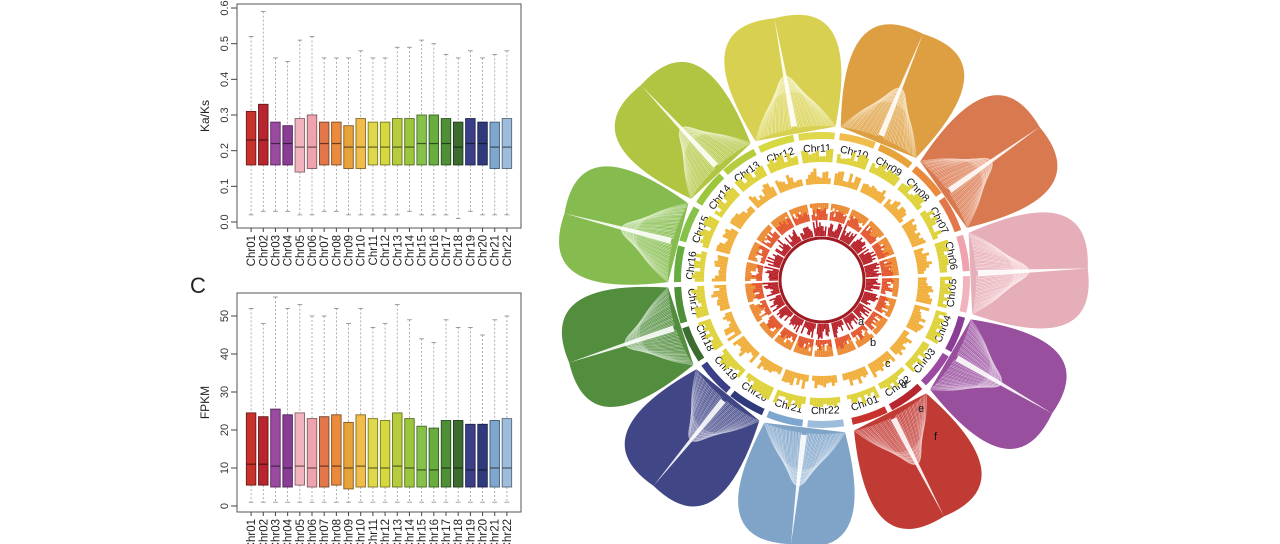 The image size is (1280, 544). Describe the element at coordinates (374, 250) in the screenshot. I see `x-tick-label: Chr11` at that location.